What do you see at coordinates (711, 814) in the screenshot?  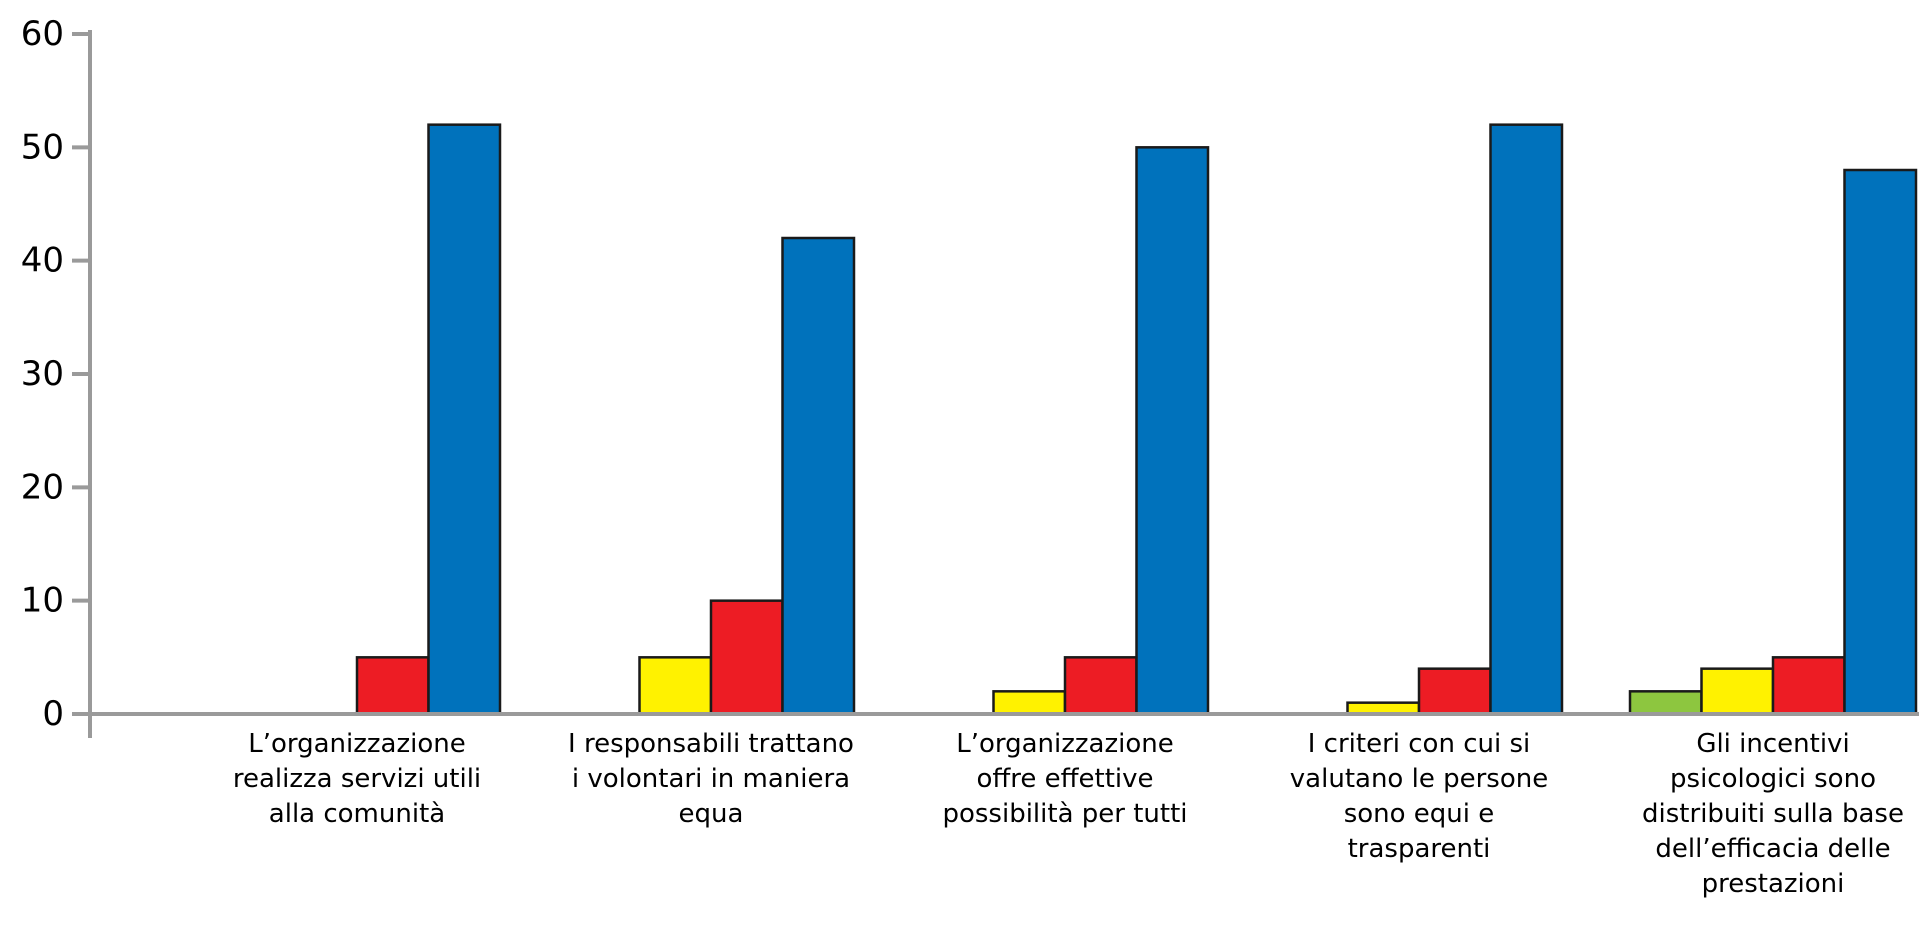 I see `x-category-label-line: equa` at bounding box center [711, 814].